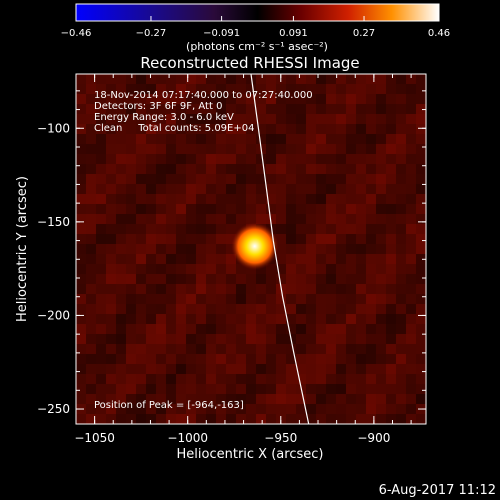 This screenshot has width=500, height=500. Describe the element at coordinates (164, 117) in the screenshot. I see `annotation-energy-range: Energy Range: 3.0 - 6.0 keV` at that location.